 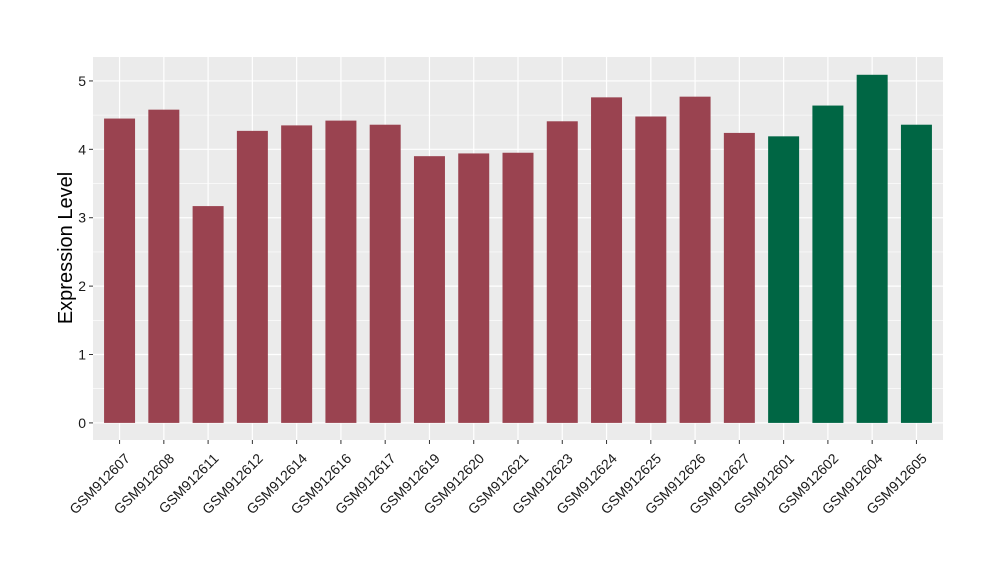 I want to click on y-tick-label-5: 5, so click(x=82, y=81).